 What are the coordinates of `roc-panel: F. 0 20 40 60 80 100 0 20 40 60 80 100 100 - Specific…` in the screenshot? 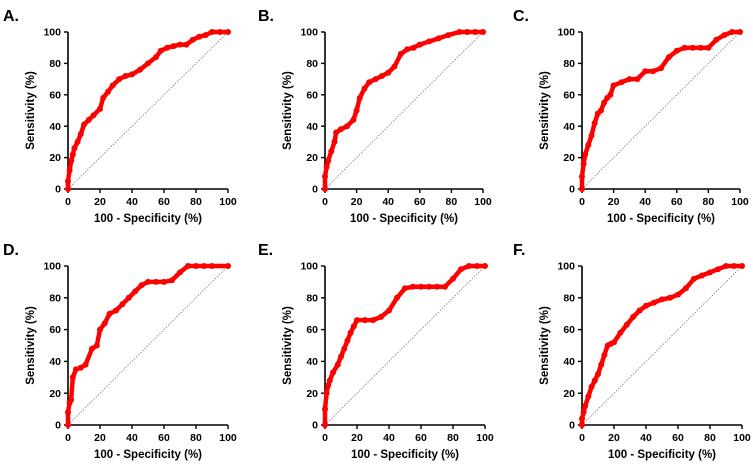 It's located at (632, 351).